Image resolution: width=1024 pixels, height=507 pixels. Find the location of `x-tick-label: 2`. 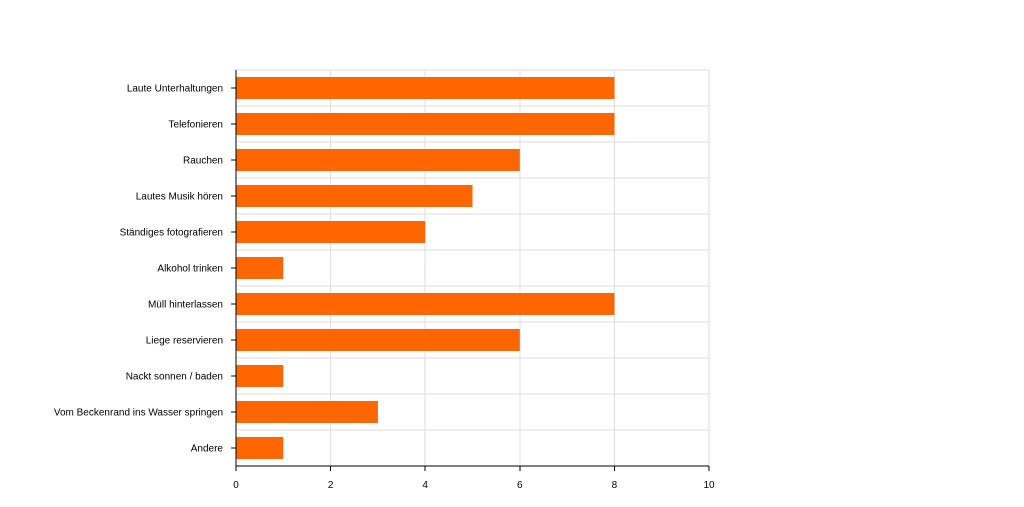

x-tick-label: 2 is located at coordinates (331, 485).